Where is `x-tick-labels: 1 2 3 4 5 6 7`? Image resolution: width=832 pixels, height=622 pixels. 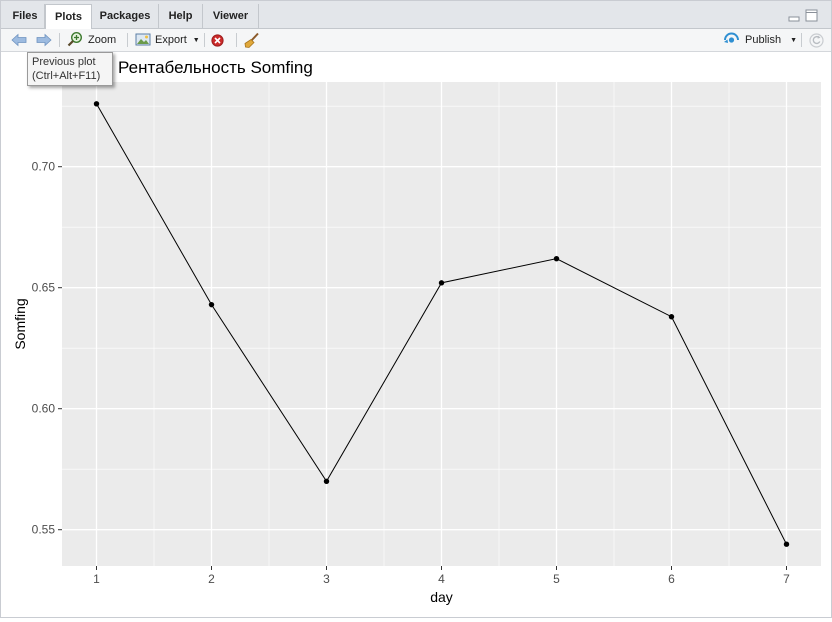 x-tick-labels: 1 2 3 4 5 6 7 is located at coordinates (441, 579).